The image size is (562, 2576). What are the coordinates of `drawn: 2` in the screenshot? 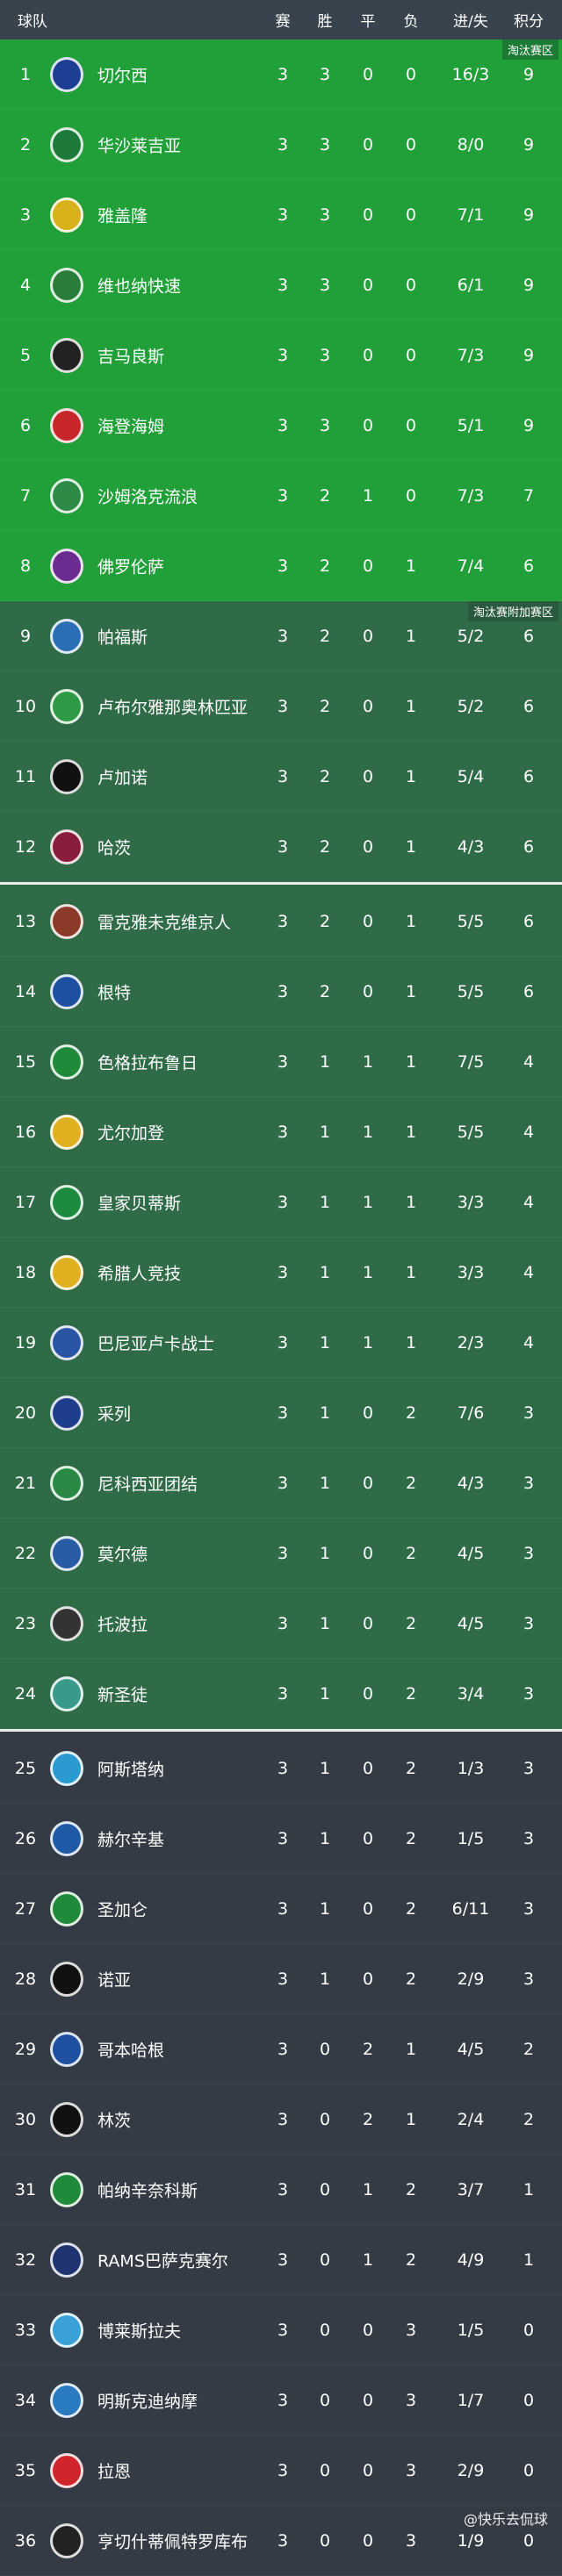 It's located at (368, 2119).